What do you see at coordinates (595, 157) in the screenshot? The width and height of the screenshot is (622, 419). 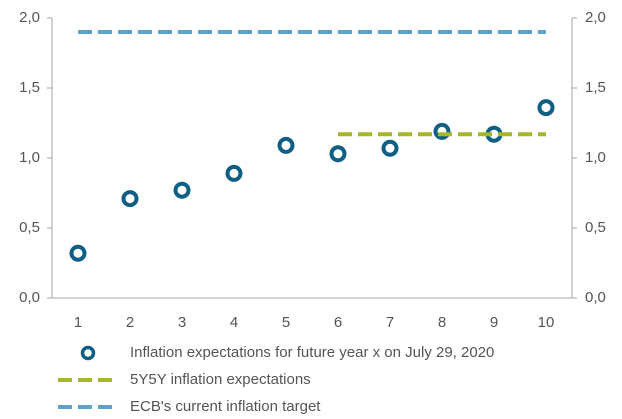 I see `y2-tick-label: 1,0` at bounding box center [595, 157].